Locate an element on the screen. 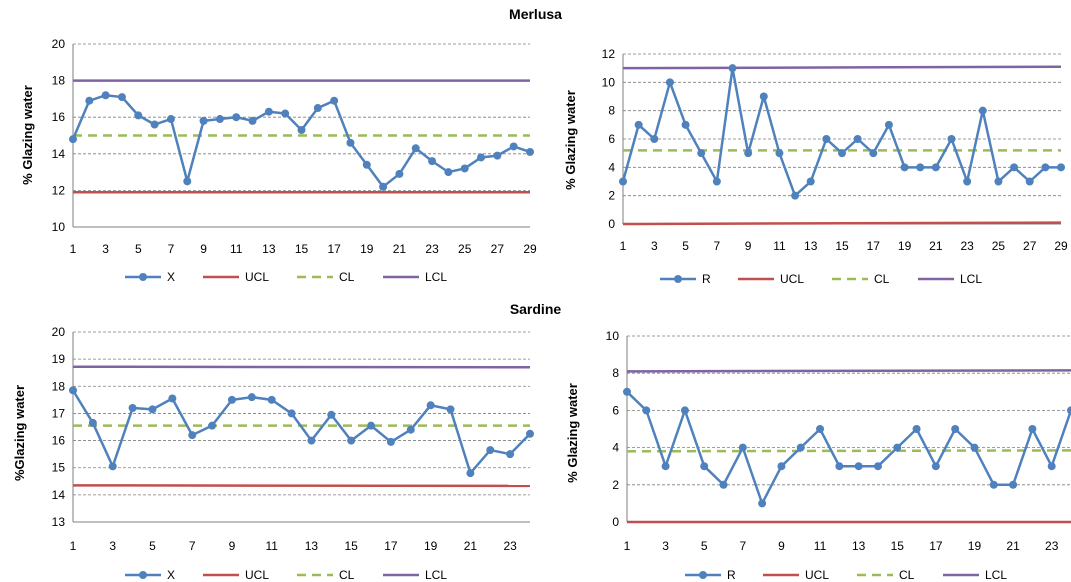 The image size is (1071, 582). legend-item-lcl: LCL is located at coordinates (975, 575).